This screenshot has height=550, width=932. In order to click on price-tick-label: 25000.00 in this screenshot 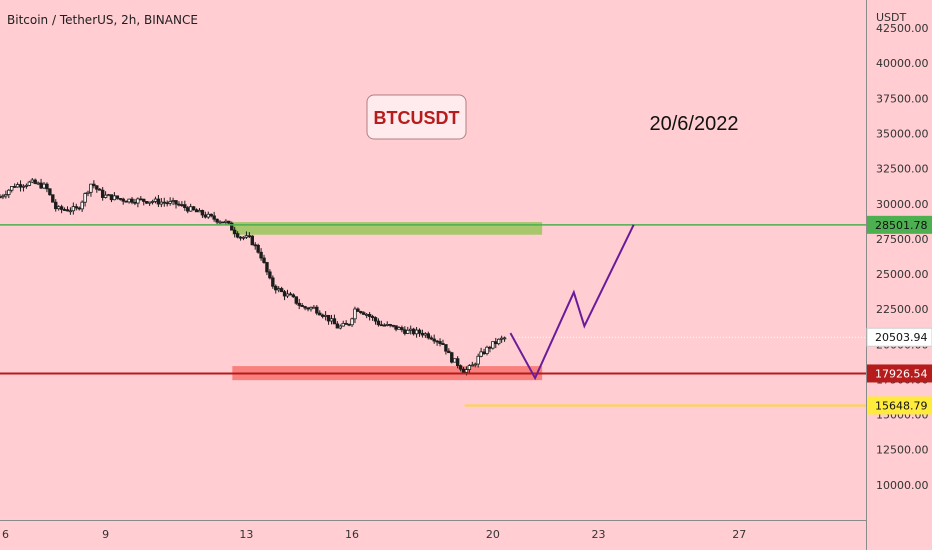, I will do `click(902, 274)`.